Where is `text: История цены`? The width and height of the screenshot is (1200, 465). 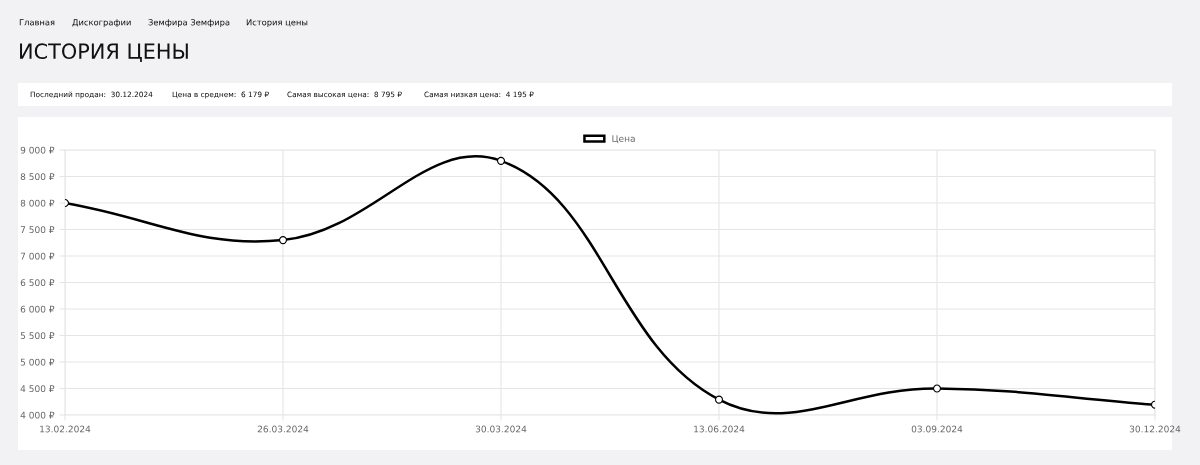 text: История цены is located at coordinates (277, 23).